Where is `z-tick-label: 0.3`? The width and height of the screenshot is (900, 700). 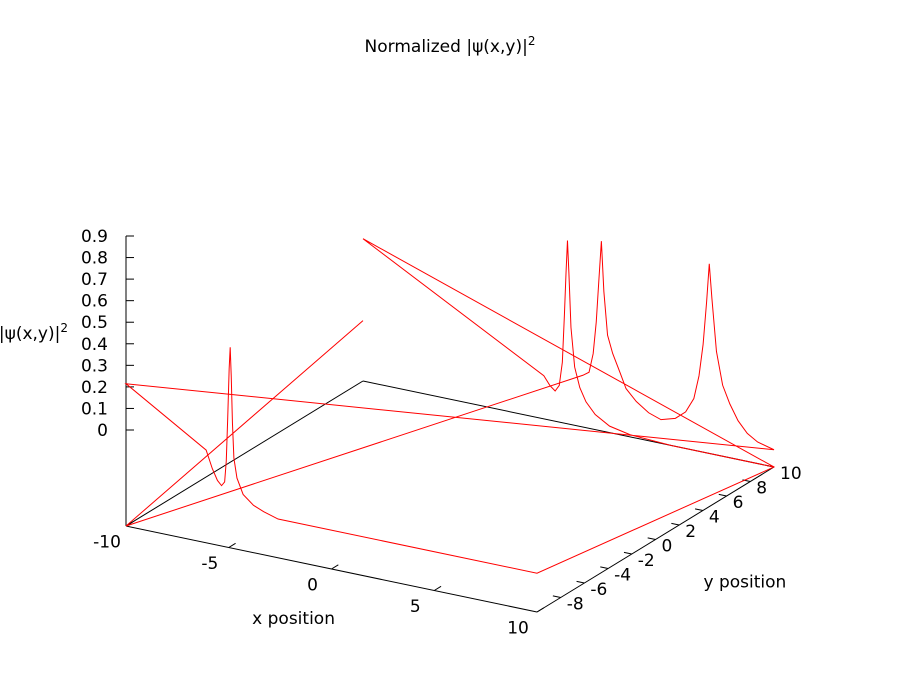 z-tick-label: 0.3 is located at coordinates (94, 366).